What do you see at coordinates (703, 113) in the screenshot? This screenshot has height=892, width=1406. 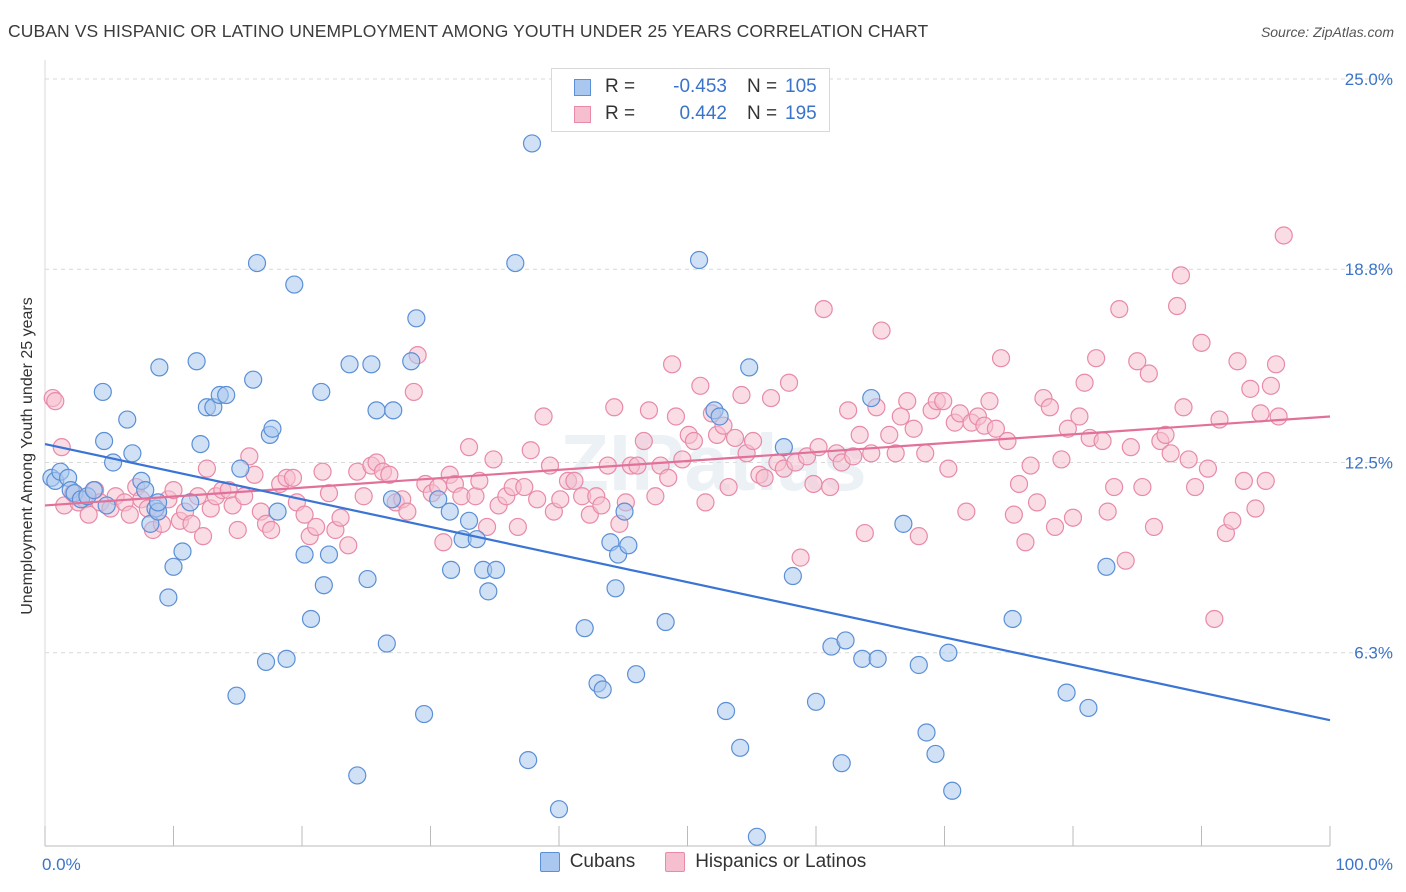 I see `r-value: 0.442` at bounding box center [703, 113].